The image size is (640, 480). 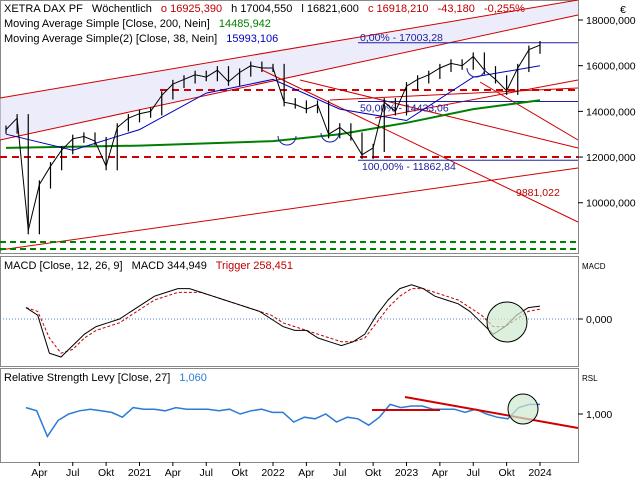 What do you see at coordinates (409, 167) in the screenshot?
I see `fib-100-label: 100,00% - 11862,84` at bounding box center [409, 167].